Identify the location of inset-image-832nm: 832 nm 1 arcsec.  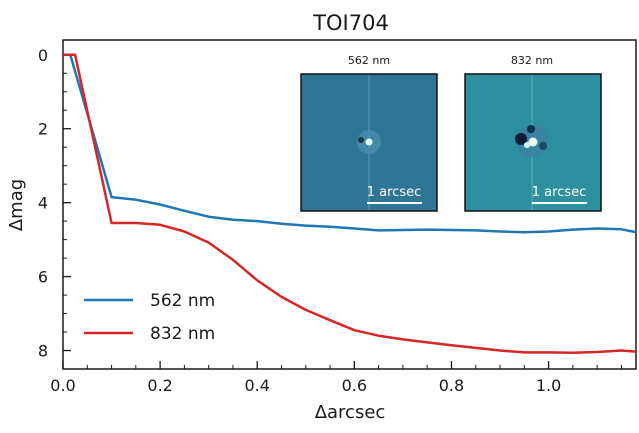
(533, 133).